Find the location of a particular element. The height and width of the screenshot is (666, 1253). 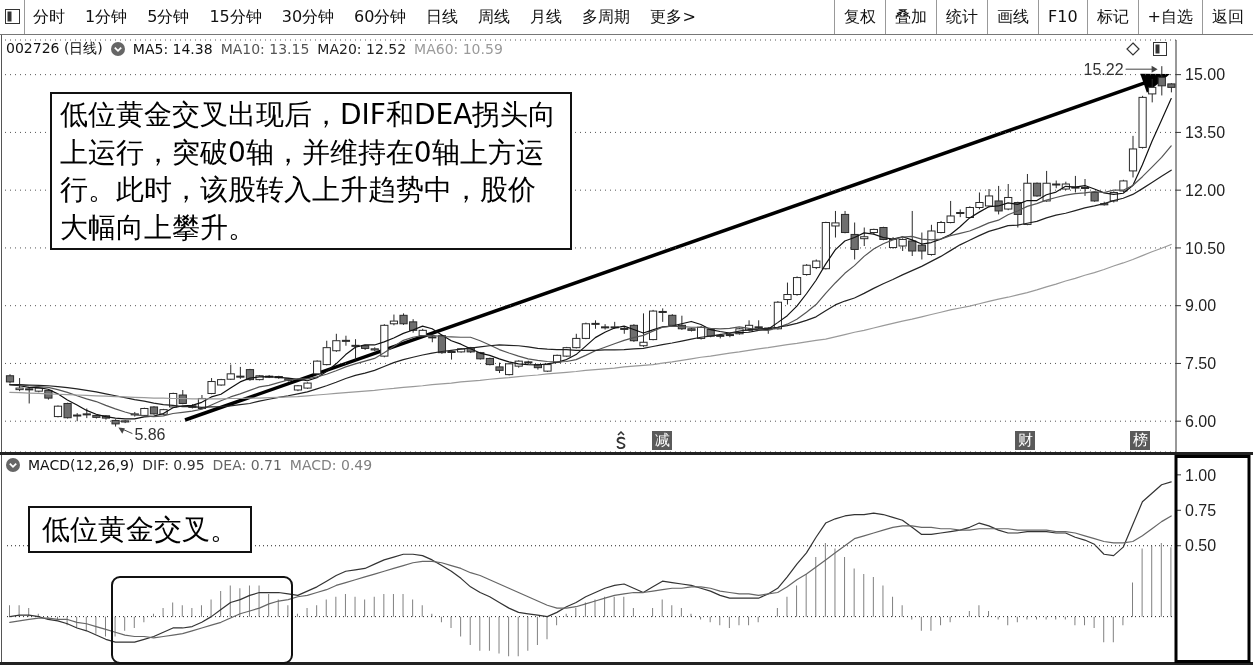

text: 复权 is located at coordinates (860, 16).